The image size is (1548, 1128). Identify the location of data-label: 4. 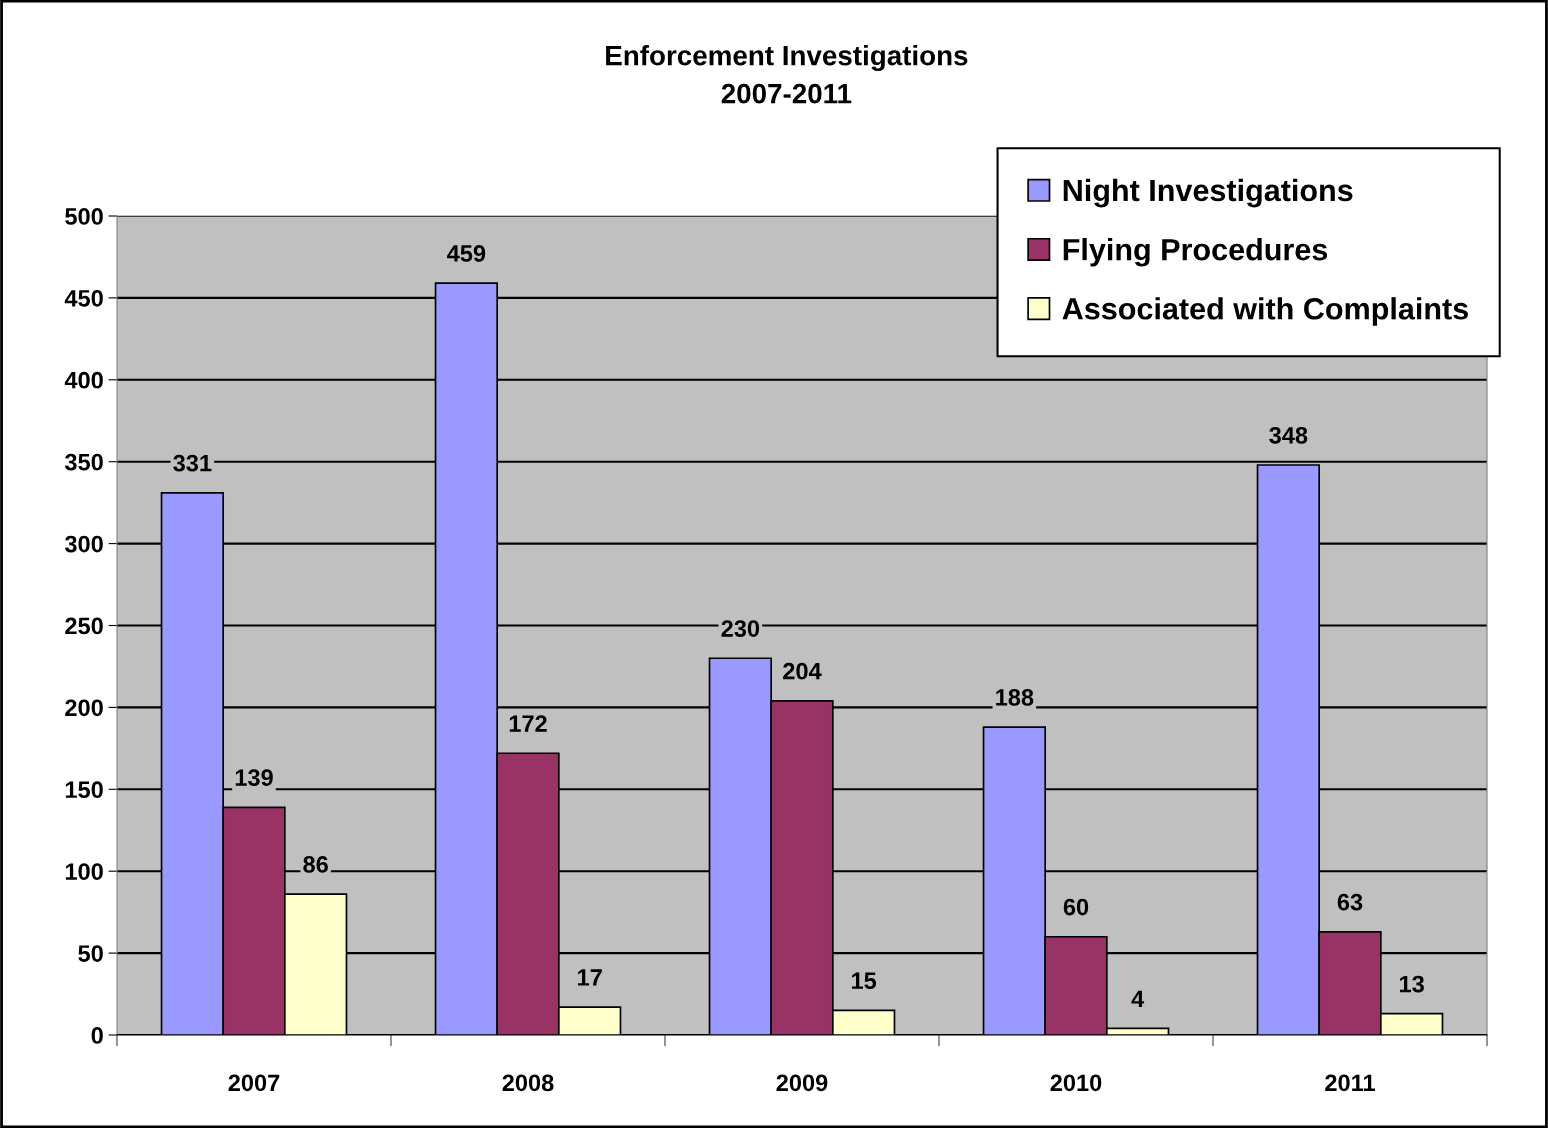
(1138, 998).